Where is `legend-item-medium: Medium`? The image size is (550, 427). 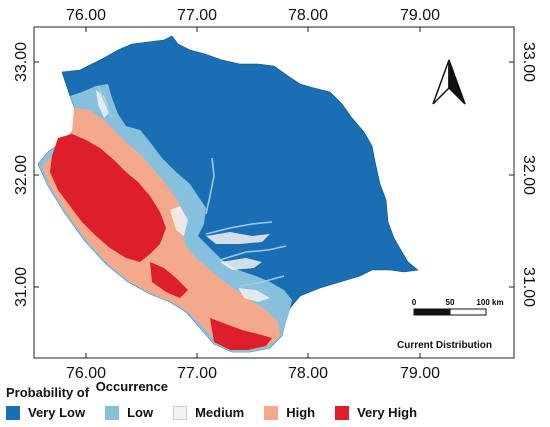
legend-item-medium: Medium is located at coordinates (208, 412).